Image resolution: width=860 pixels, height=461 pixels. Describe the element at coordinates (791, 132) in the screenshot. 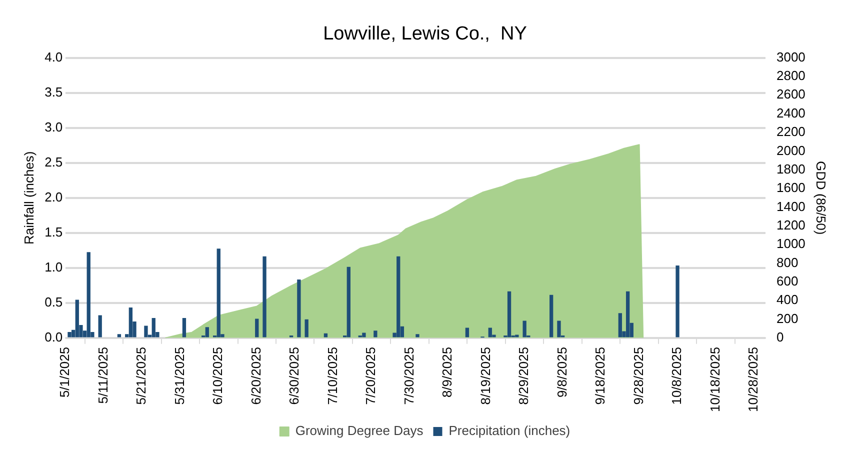

I see `y2-tick-label: 2200` at that location.